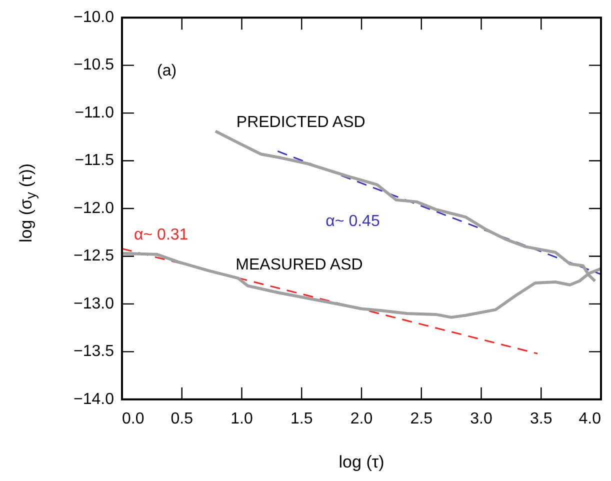 This screenshot has height=481, width=611. What do you see at coordinates (133, 419) in the screenshot?
I see `x-tick-label: 0.0` at bounding box center [133, 419].